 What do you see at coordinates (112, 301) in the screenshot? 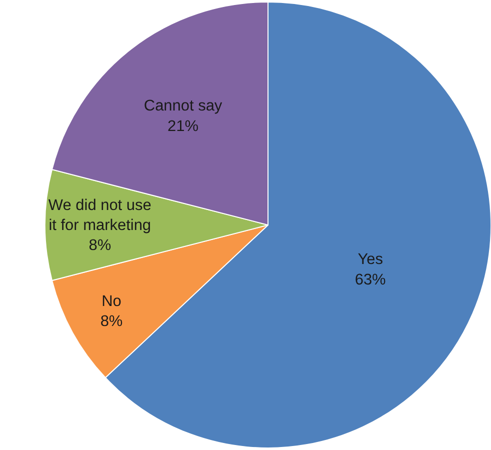
I see `slice-label: No` at bounding box center [112, 301].